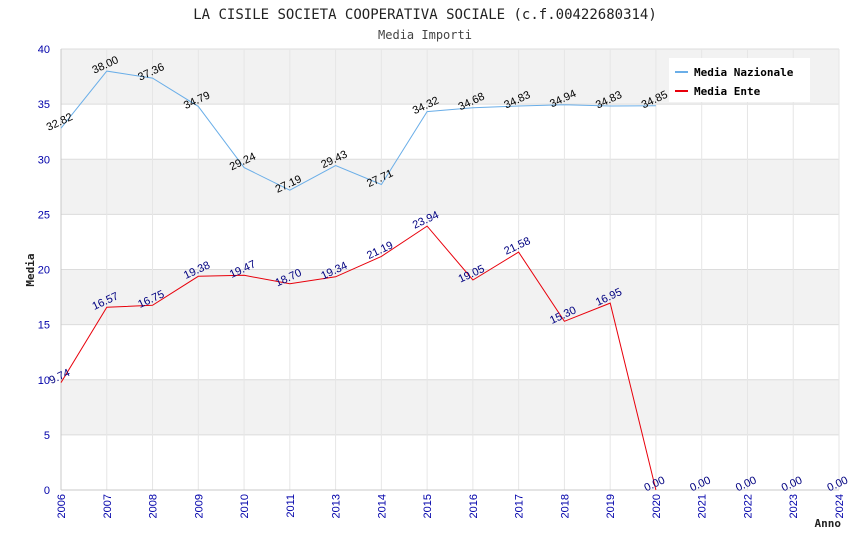  What do you see at coordinates (44, 326) in the screenshot?
I see `y-tick-label: 15` at bounding box center [44, 326].